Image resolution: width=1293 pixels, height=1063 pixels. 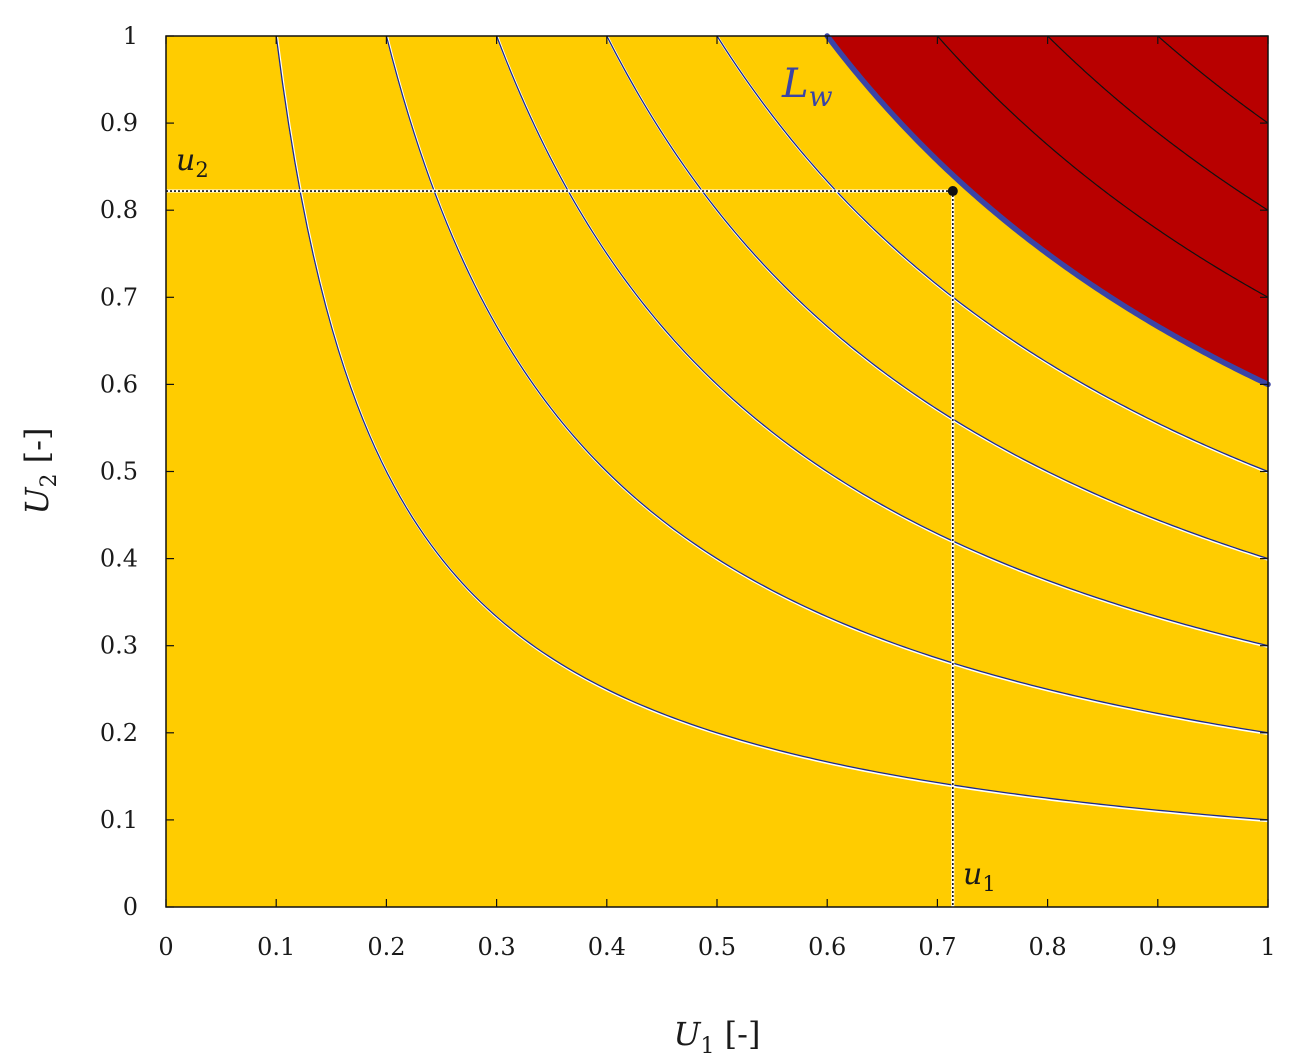 What do you see at coordinates (979, 876) in the screenshot?
I see `u1-label: u1` at bounding box center [979, 876].